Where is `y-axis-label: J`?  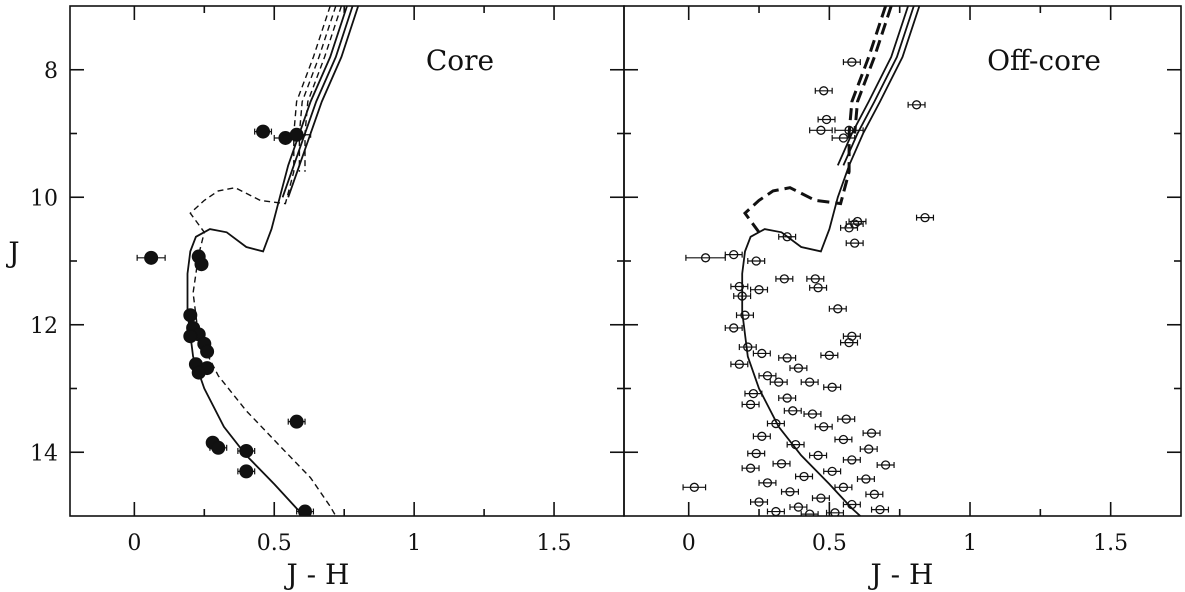
y-axis-label: J is located at coordinates (12, 252).